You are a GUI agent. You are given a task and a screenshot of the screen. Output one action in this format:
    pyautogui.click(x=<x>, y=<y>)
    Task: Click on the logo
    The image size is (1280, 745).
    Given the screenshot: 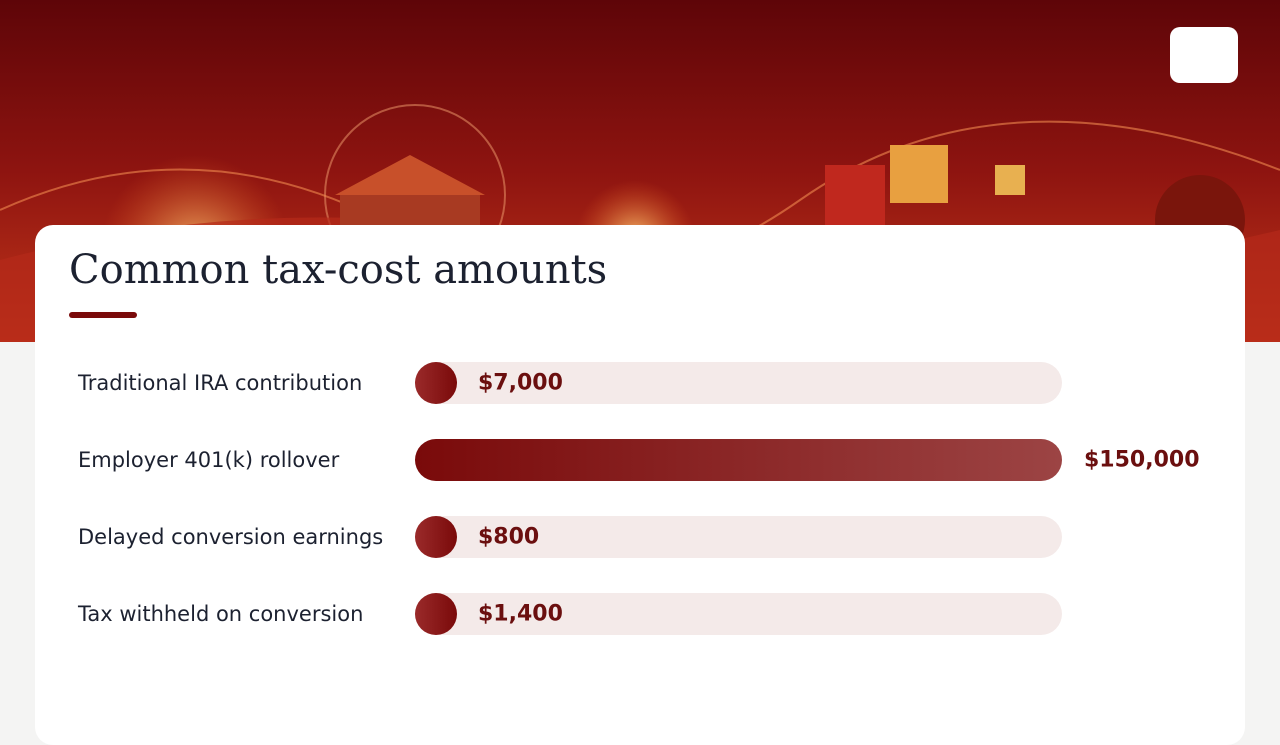 What is the action you would take?
    pyautogui.click(x=1204, y=55)
    